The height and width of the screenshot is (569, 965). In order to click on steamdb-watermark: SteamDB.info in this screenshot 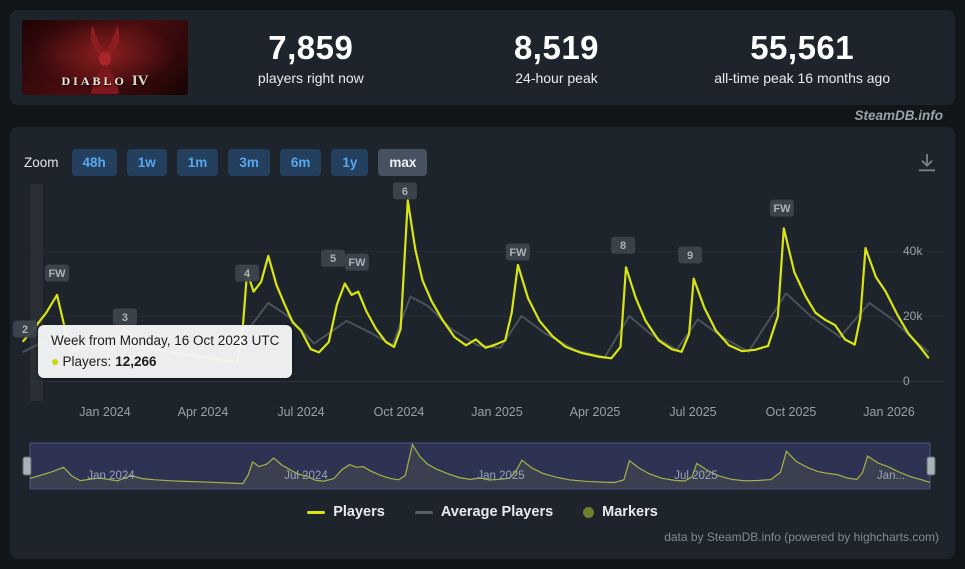, I will do `click(898, 115)`.